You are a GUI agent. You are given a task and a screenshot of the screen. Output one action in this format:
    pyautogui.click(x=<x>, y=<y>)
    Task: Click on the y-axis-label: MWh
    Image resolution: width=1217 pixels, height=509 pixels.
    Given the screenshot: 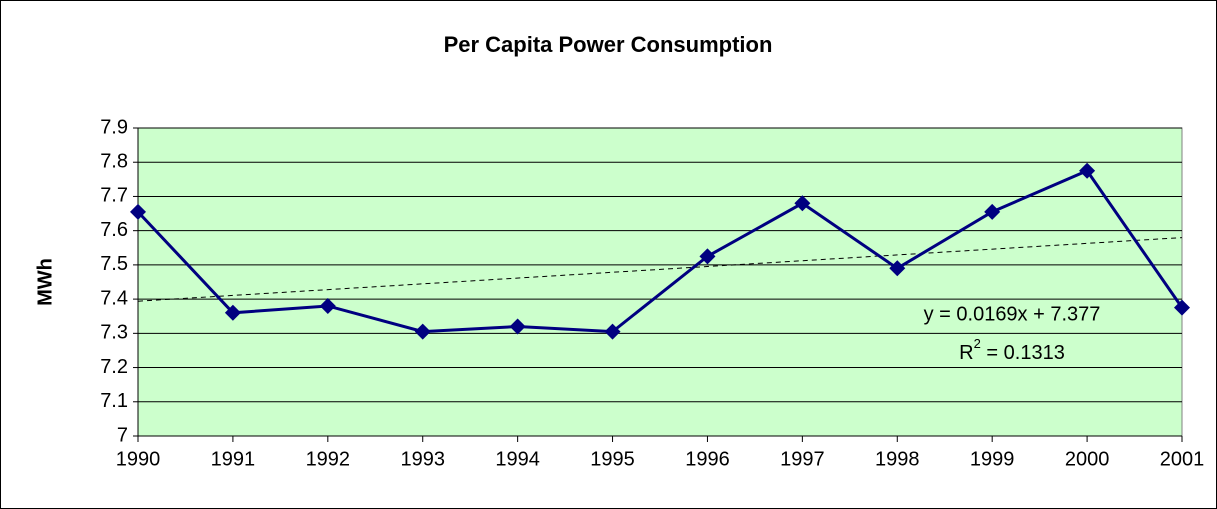 What is the action you would take?
    pyautogui.click(x=45, y=282)
    